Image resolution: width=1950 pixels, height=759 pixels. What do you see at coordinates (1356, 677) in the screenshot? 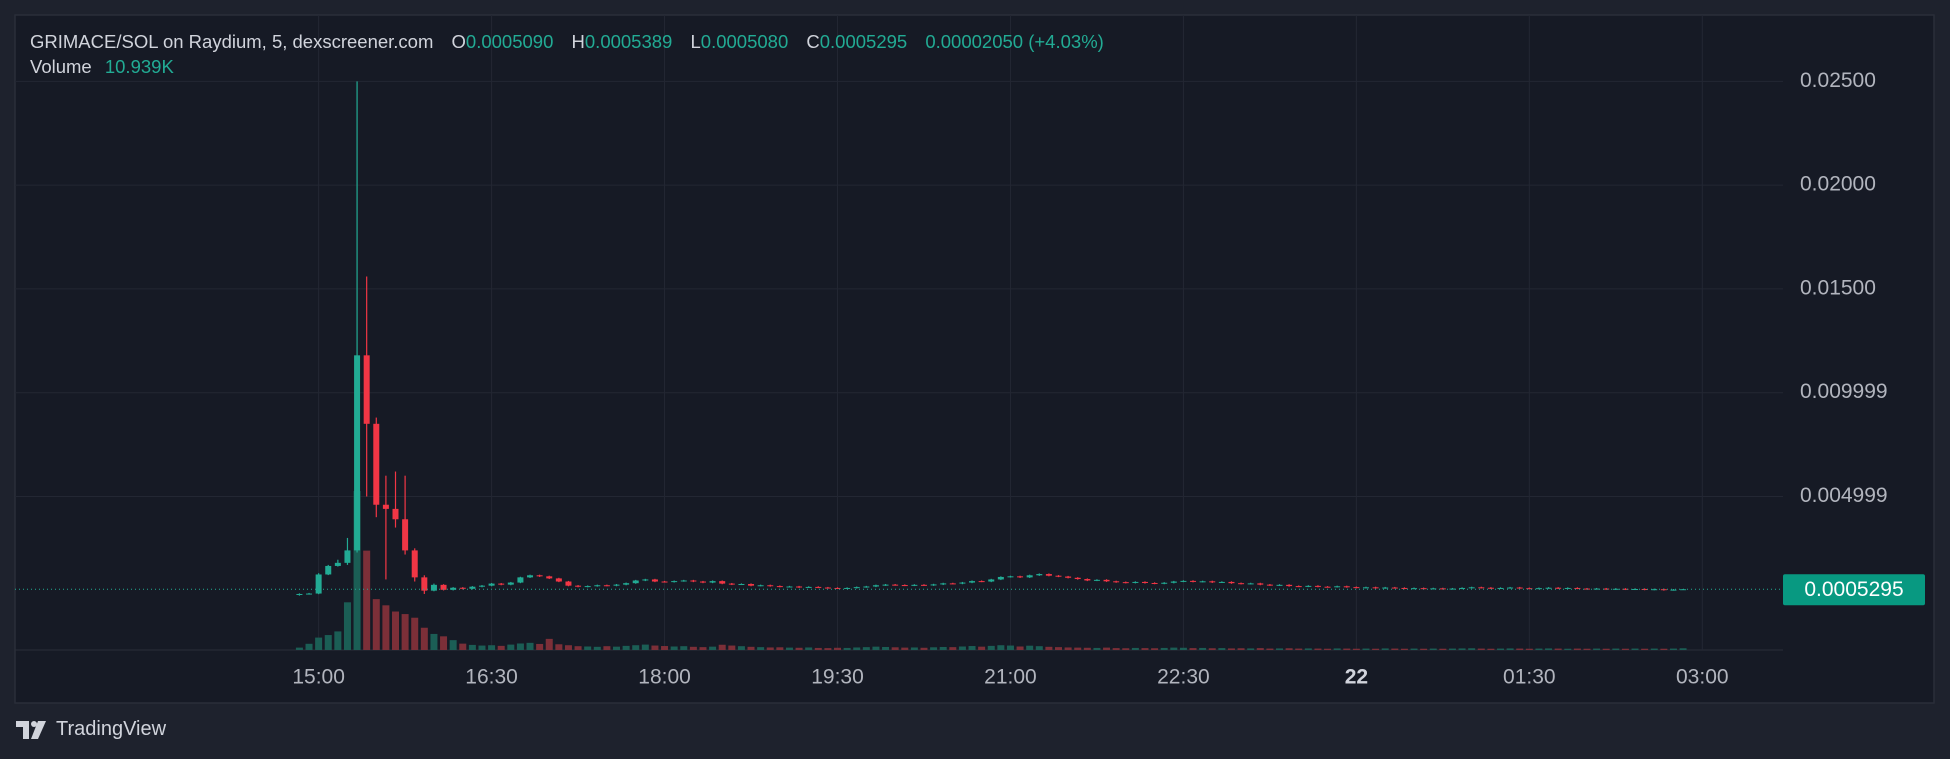
I see `x-tick-label: 22` at bounding box center [1356, 677].